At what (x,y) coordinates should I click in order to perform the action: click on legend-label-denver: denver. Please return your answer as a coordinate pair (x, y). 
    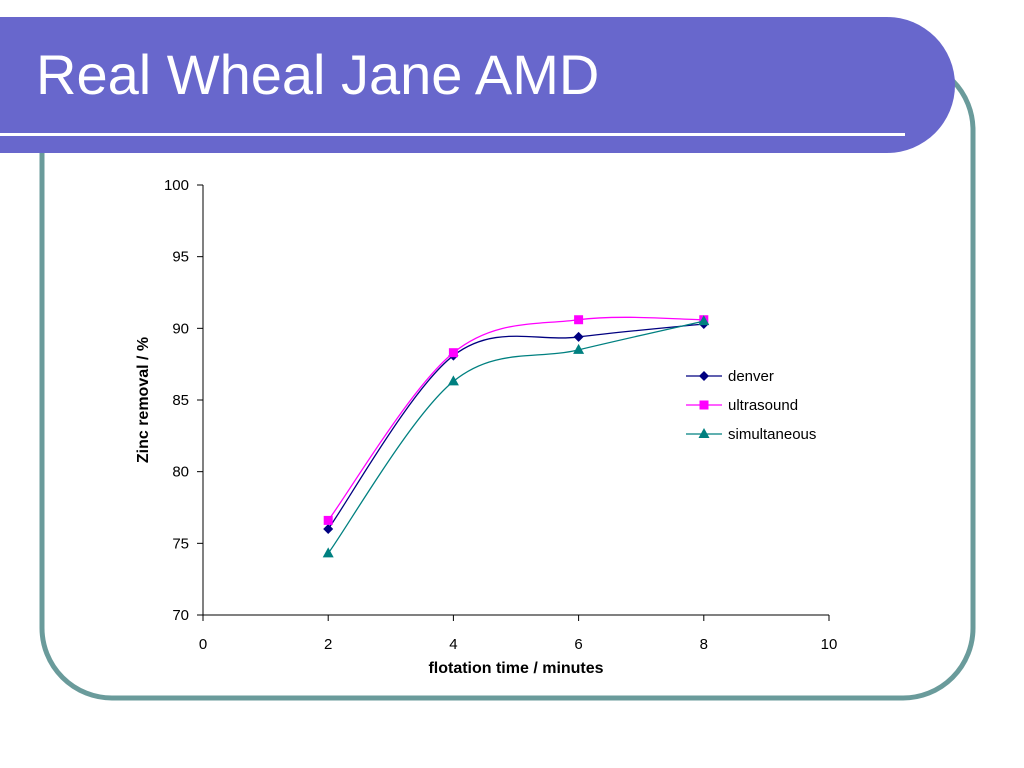
    Looking at the image, I should click on (751, 376).